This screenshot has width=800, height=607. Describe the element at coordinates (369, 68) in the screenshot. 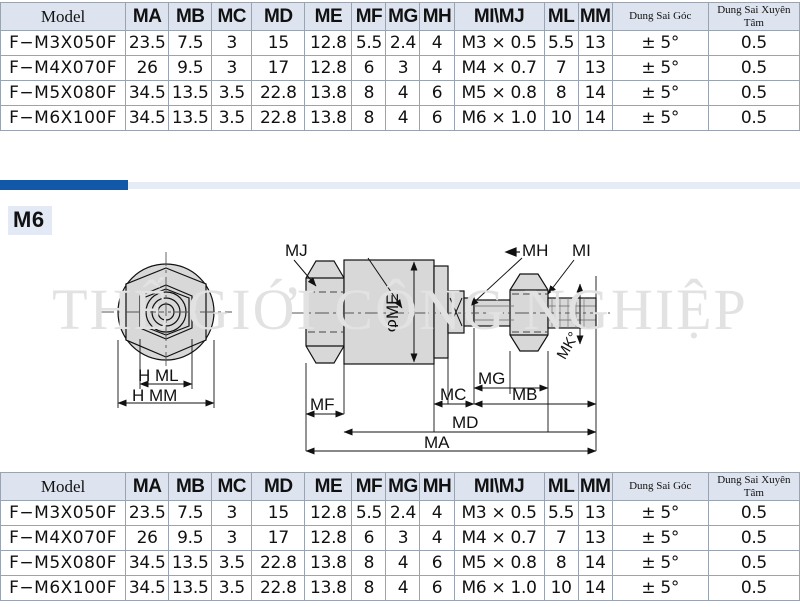

I see `cell-mf: 6` at that location.